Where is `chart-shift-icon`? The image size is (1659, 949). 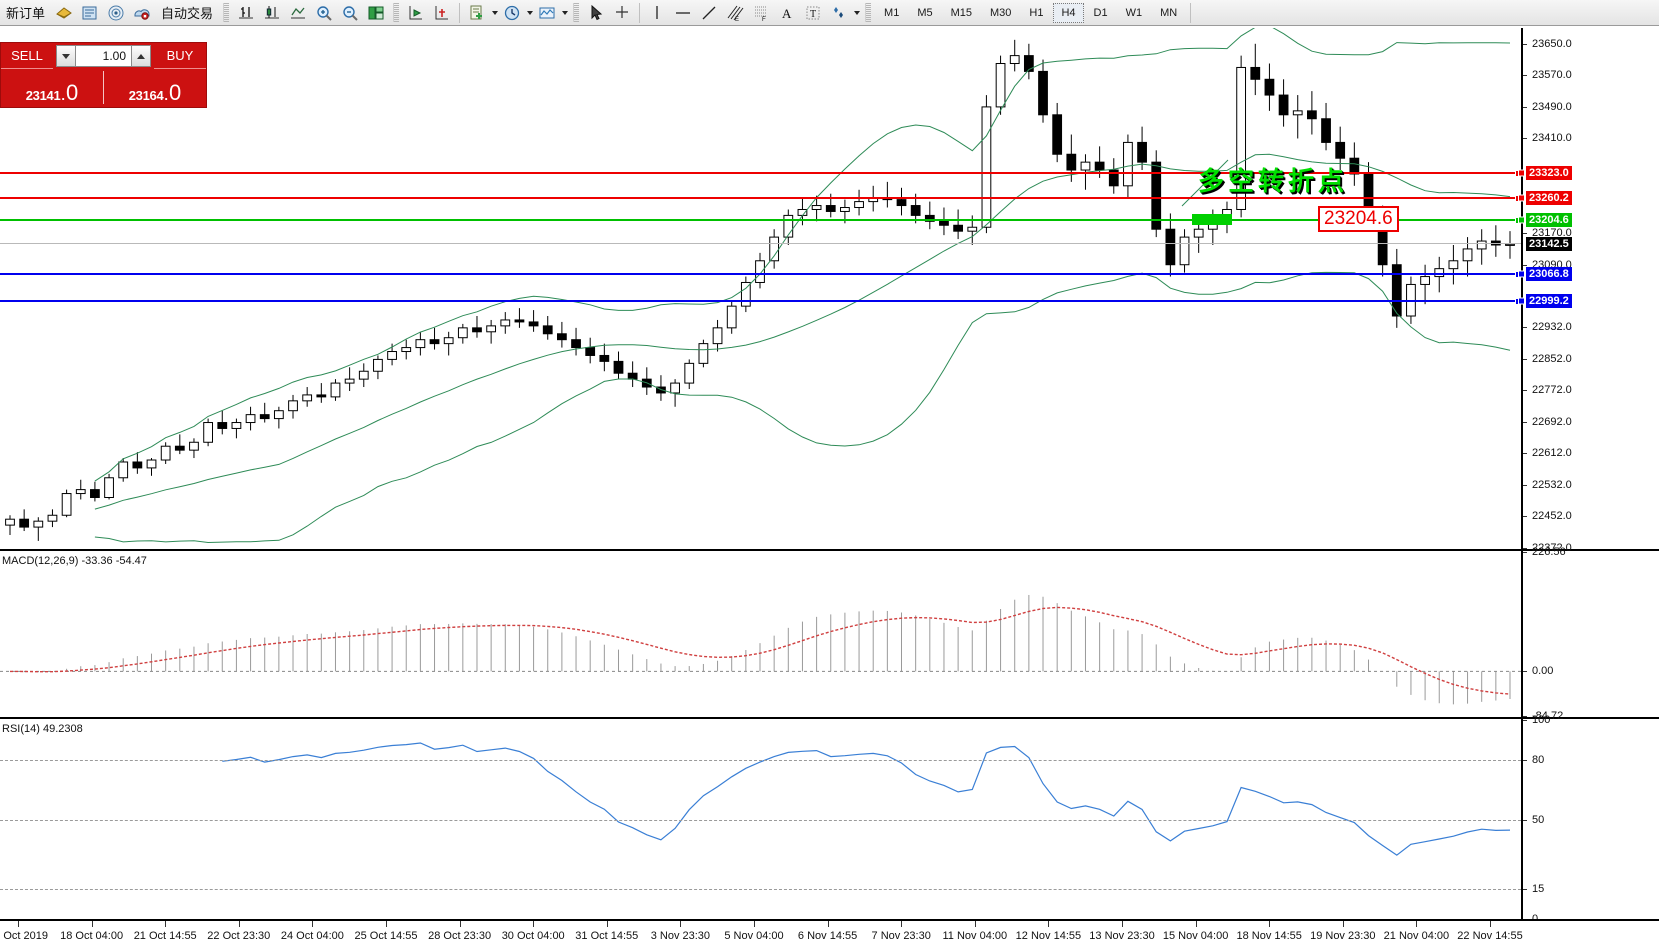
chart-shift-icon is located at coordinates (416, 13).